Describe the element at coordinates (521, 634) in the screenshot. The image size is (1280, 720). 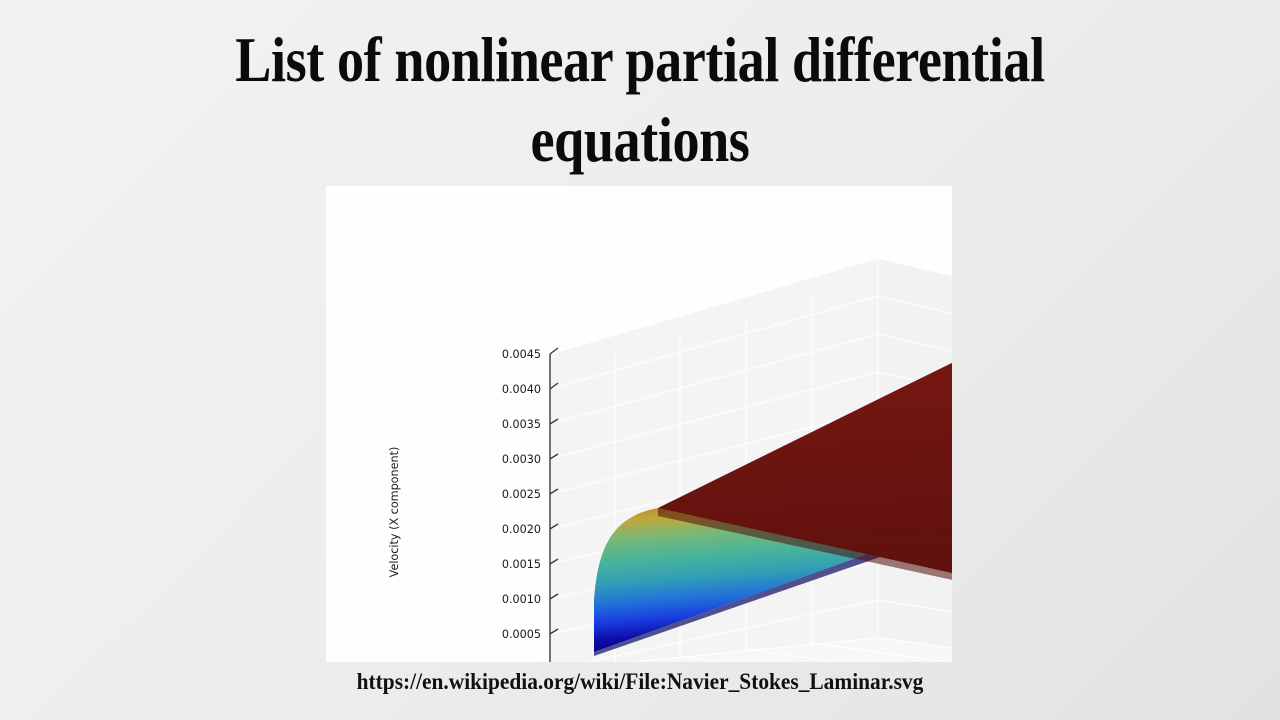
I see `z-tick-1: 0.0005` at that location.